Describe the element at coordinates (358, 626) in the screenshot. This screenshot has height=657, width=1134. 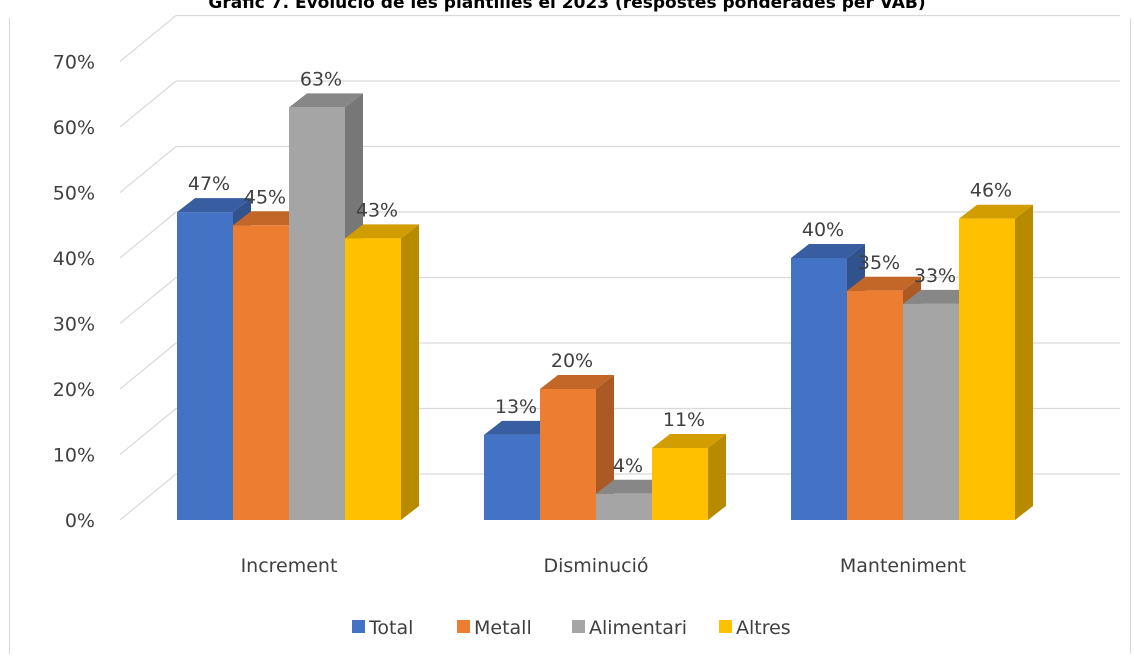
I see `legend-swatch-total` at that location.